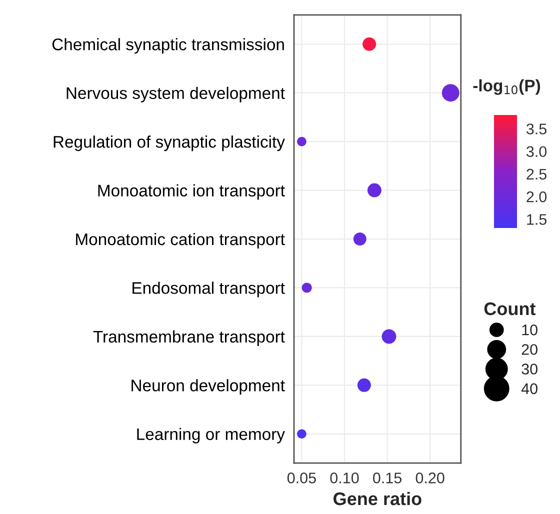 The width and height of the screenshot is (560, 514). What do you see at coordinates (344, 478) in the screenshot?
I see `x-tick-label: 0.10` at bounding box center [344, 478].